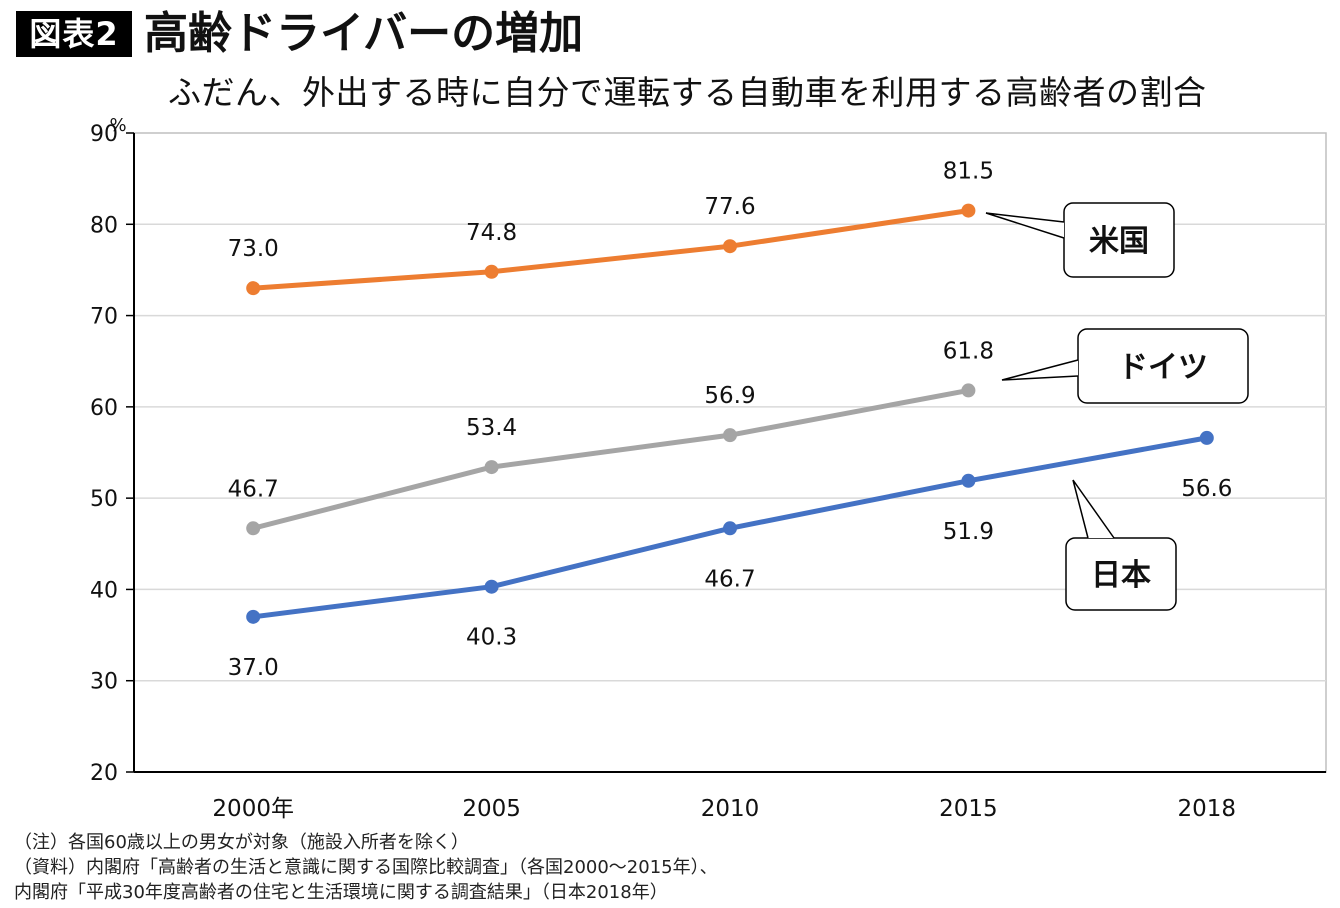  Describe the element at coordinates (968, 532) in the screenshot. I see `data-label: 51.9` at that location.